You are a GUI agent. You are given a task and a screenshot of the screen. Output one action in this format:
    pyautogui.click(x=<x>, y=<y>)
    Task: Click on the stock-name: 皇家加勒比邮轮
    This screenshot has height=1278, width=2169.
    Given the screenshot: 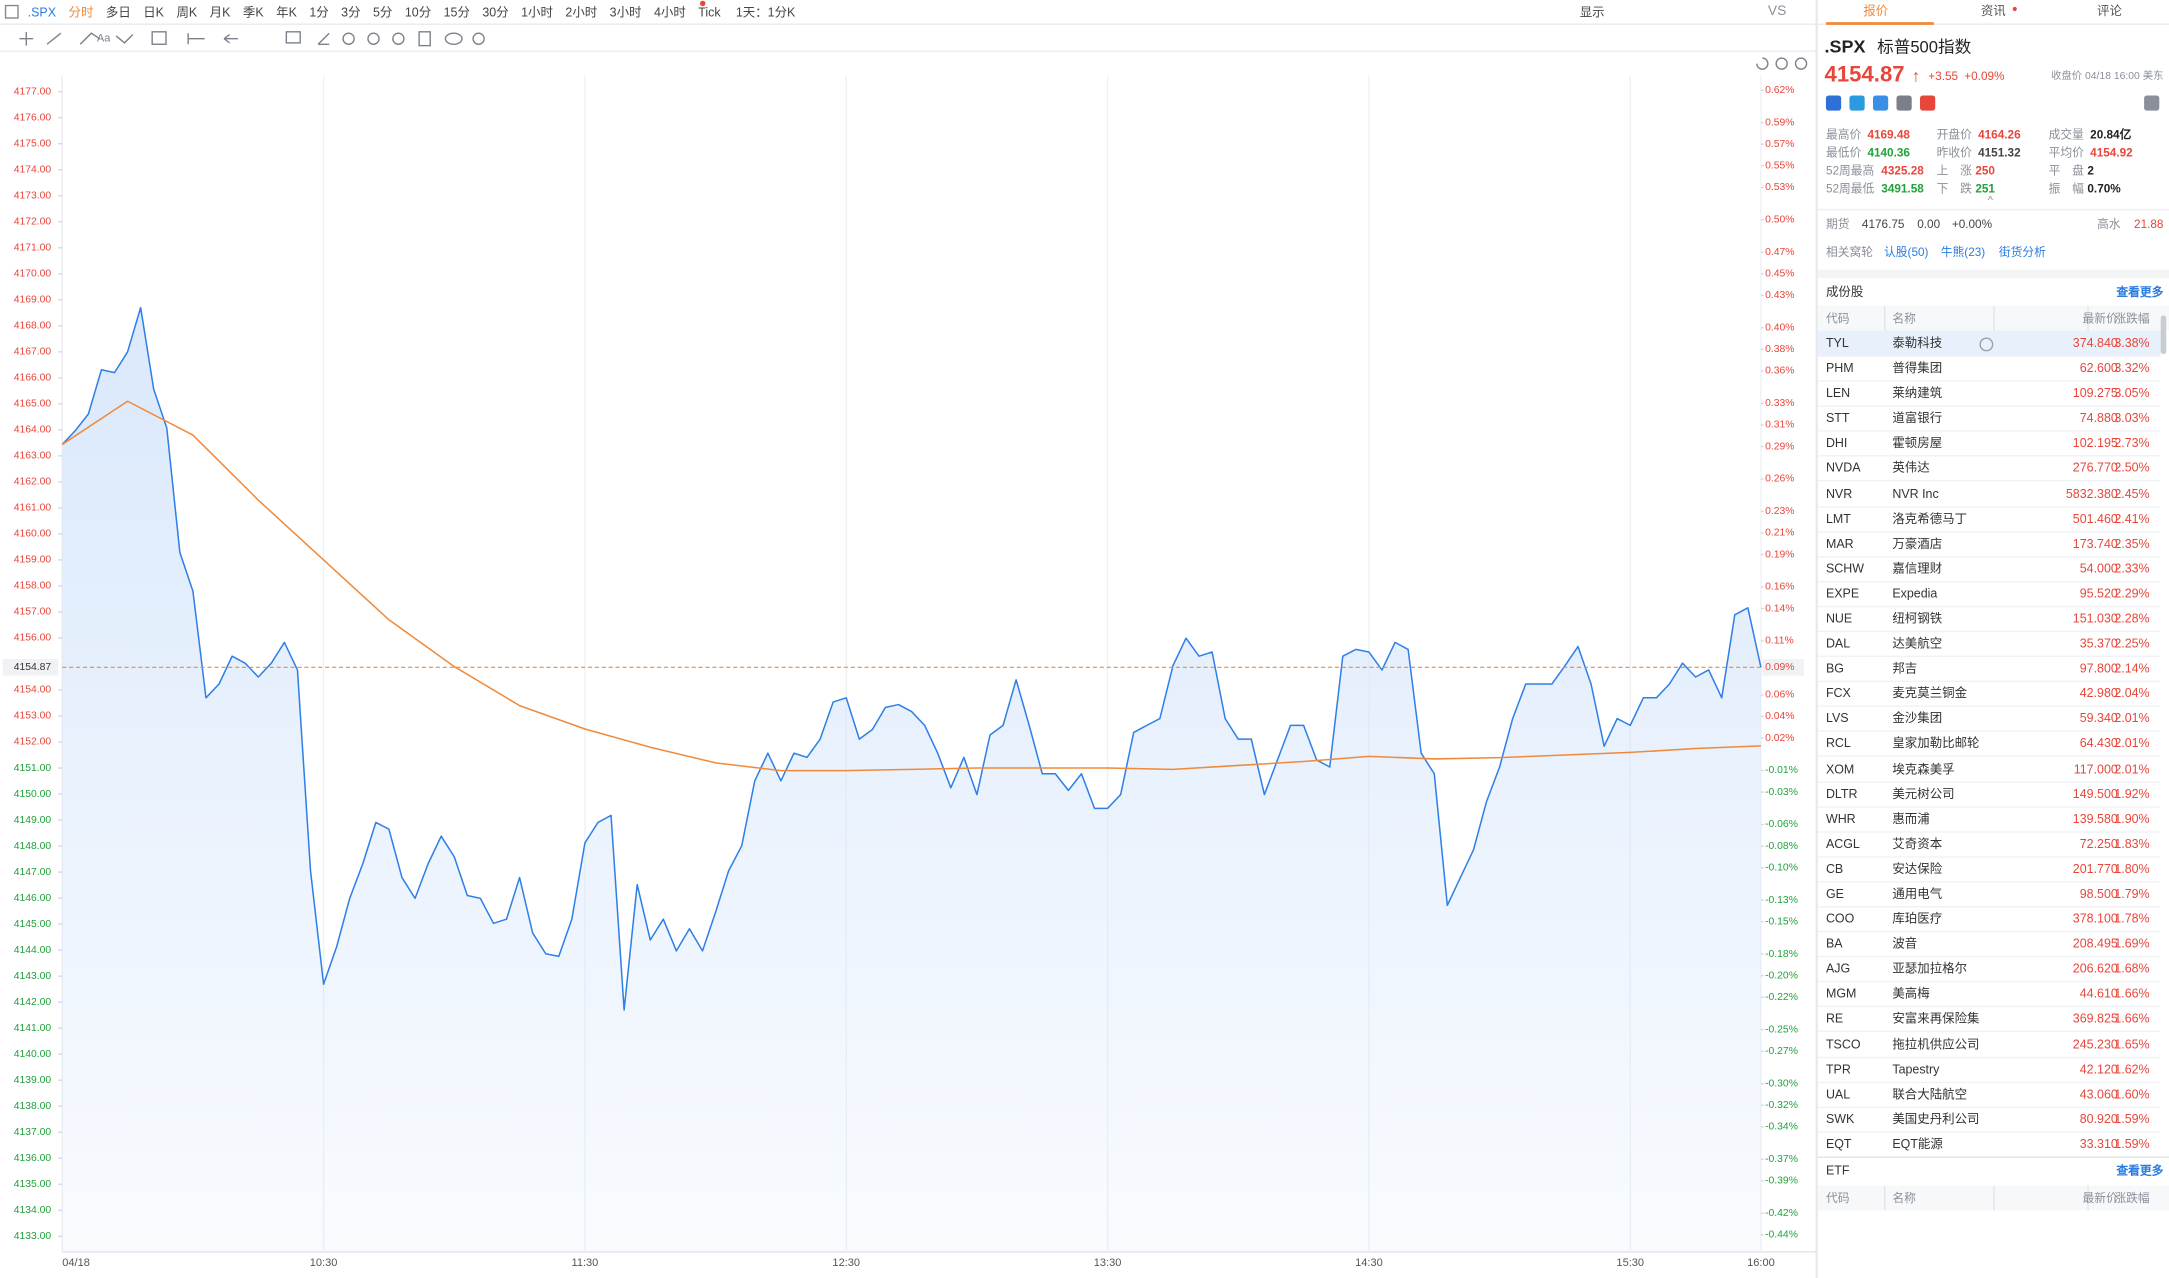 What is the action you would take?
    pyautogui.click(x=1936, y=743)
    